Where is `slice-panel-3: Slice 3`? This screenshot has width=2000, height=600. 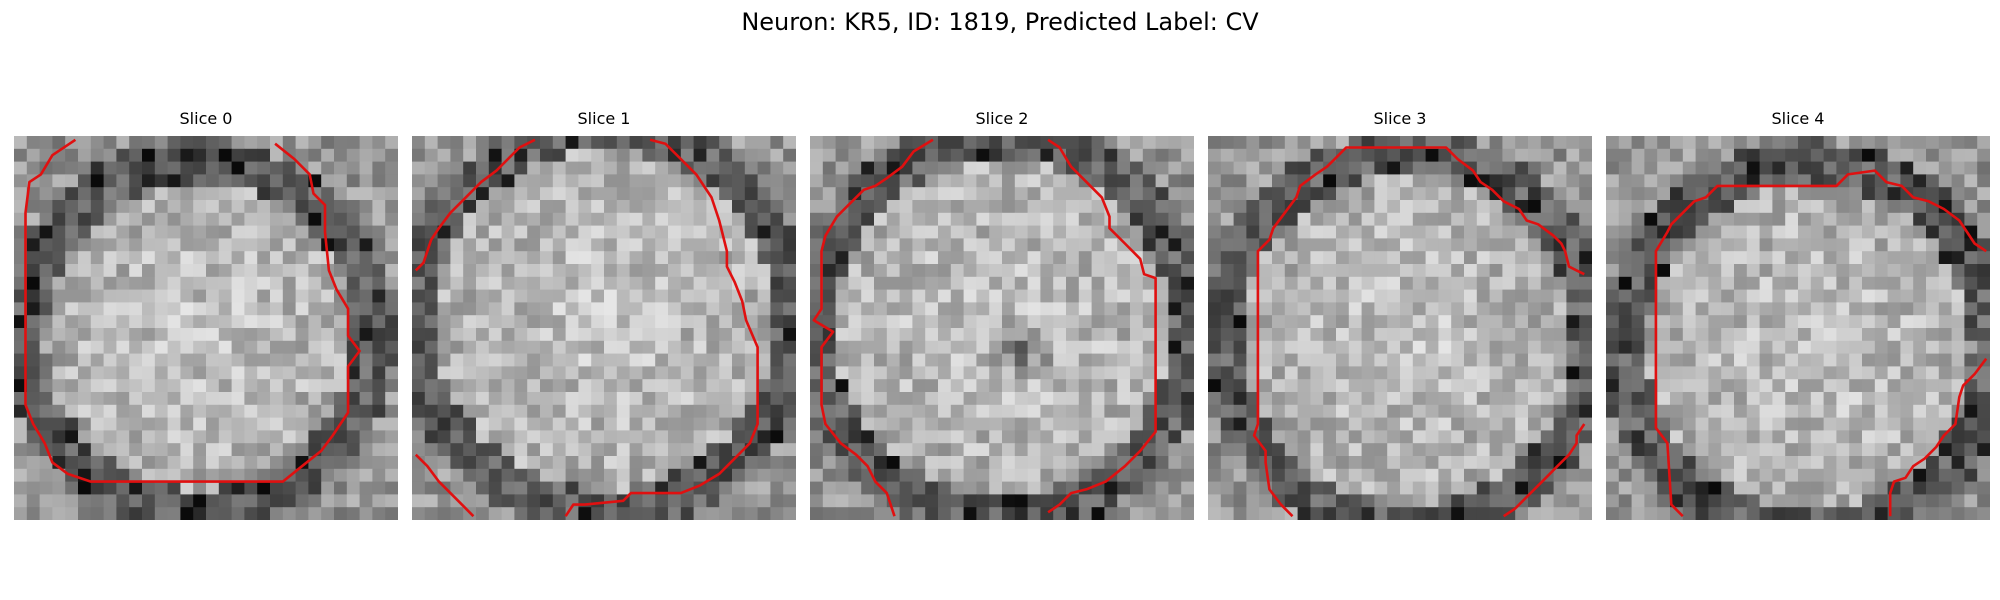
slice-panel-3: Slice 3 is located at coordinates (1400, 314).